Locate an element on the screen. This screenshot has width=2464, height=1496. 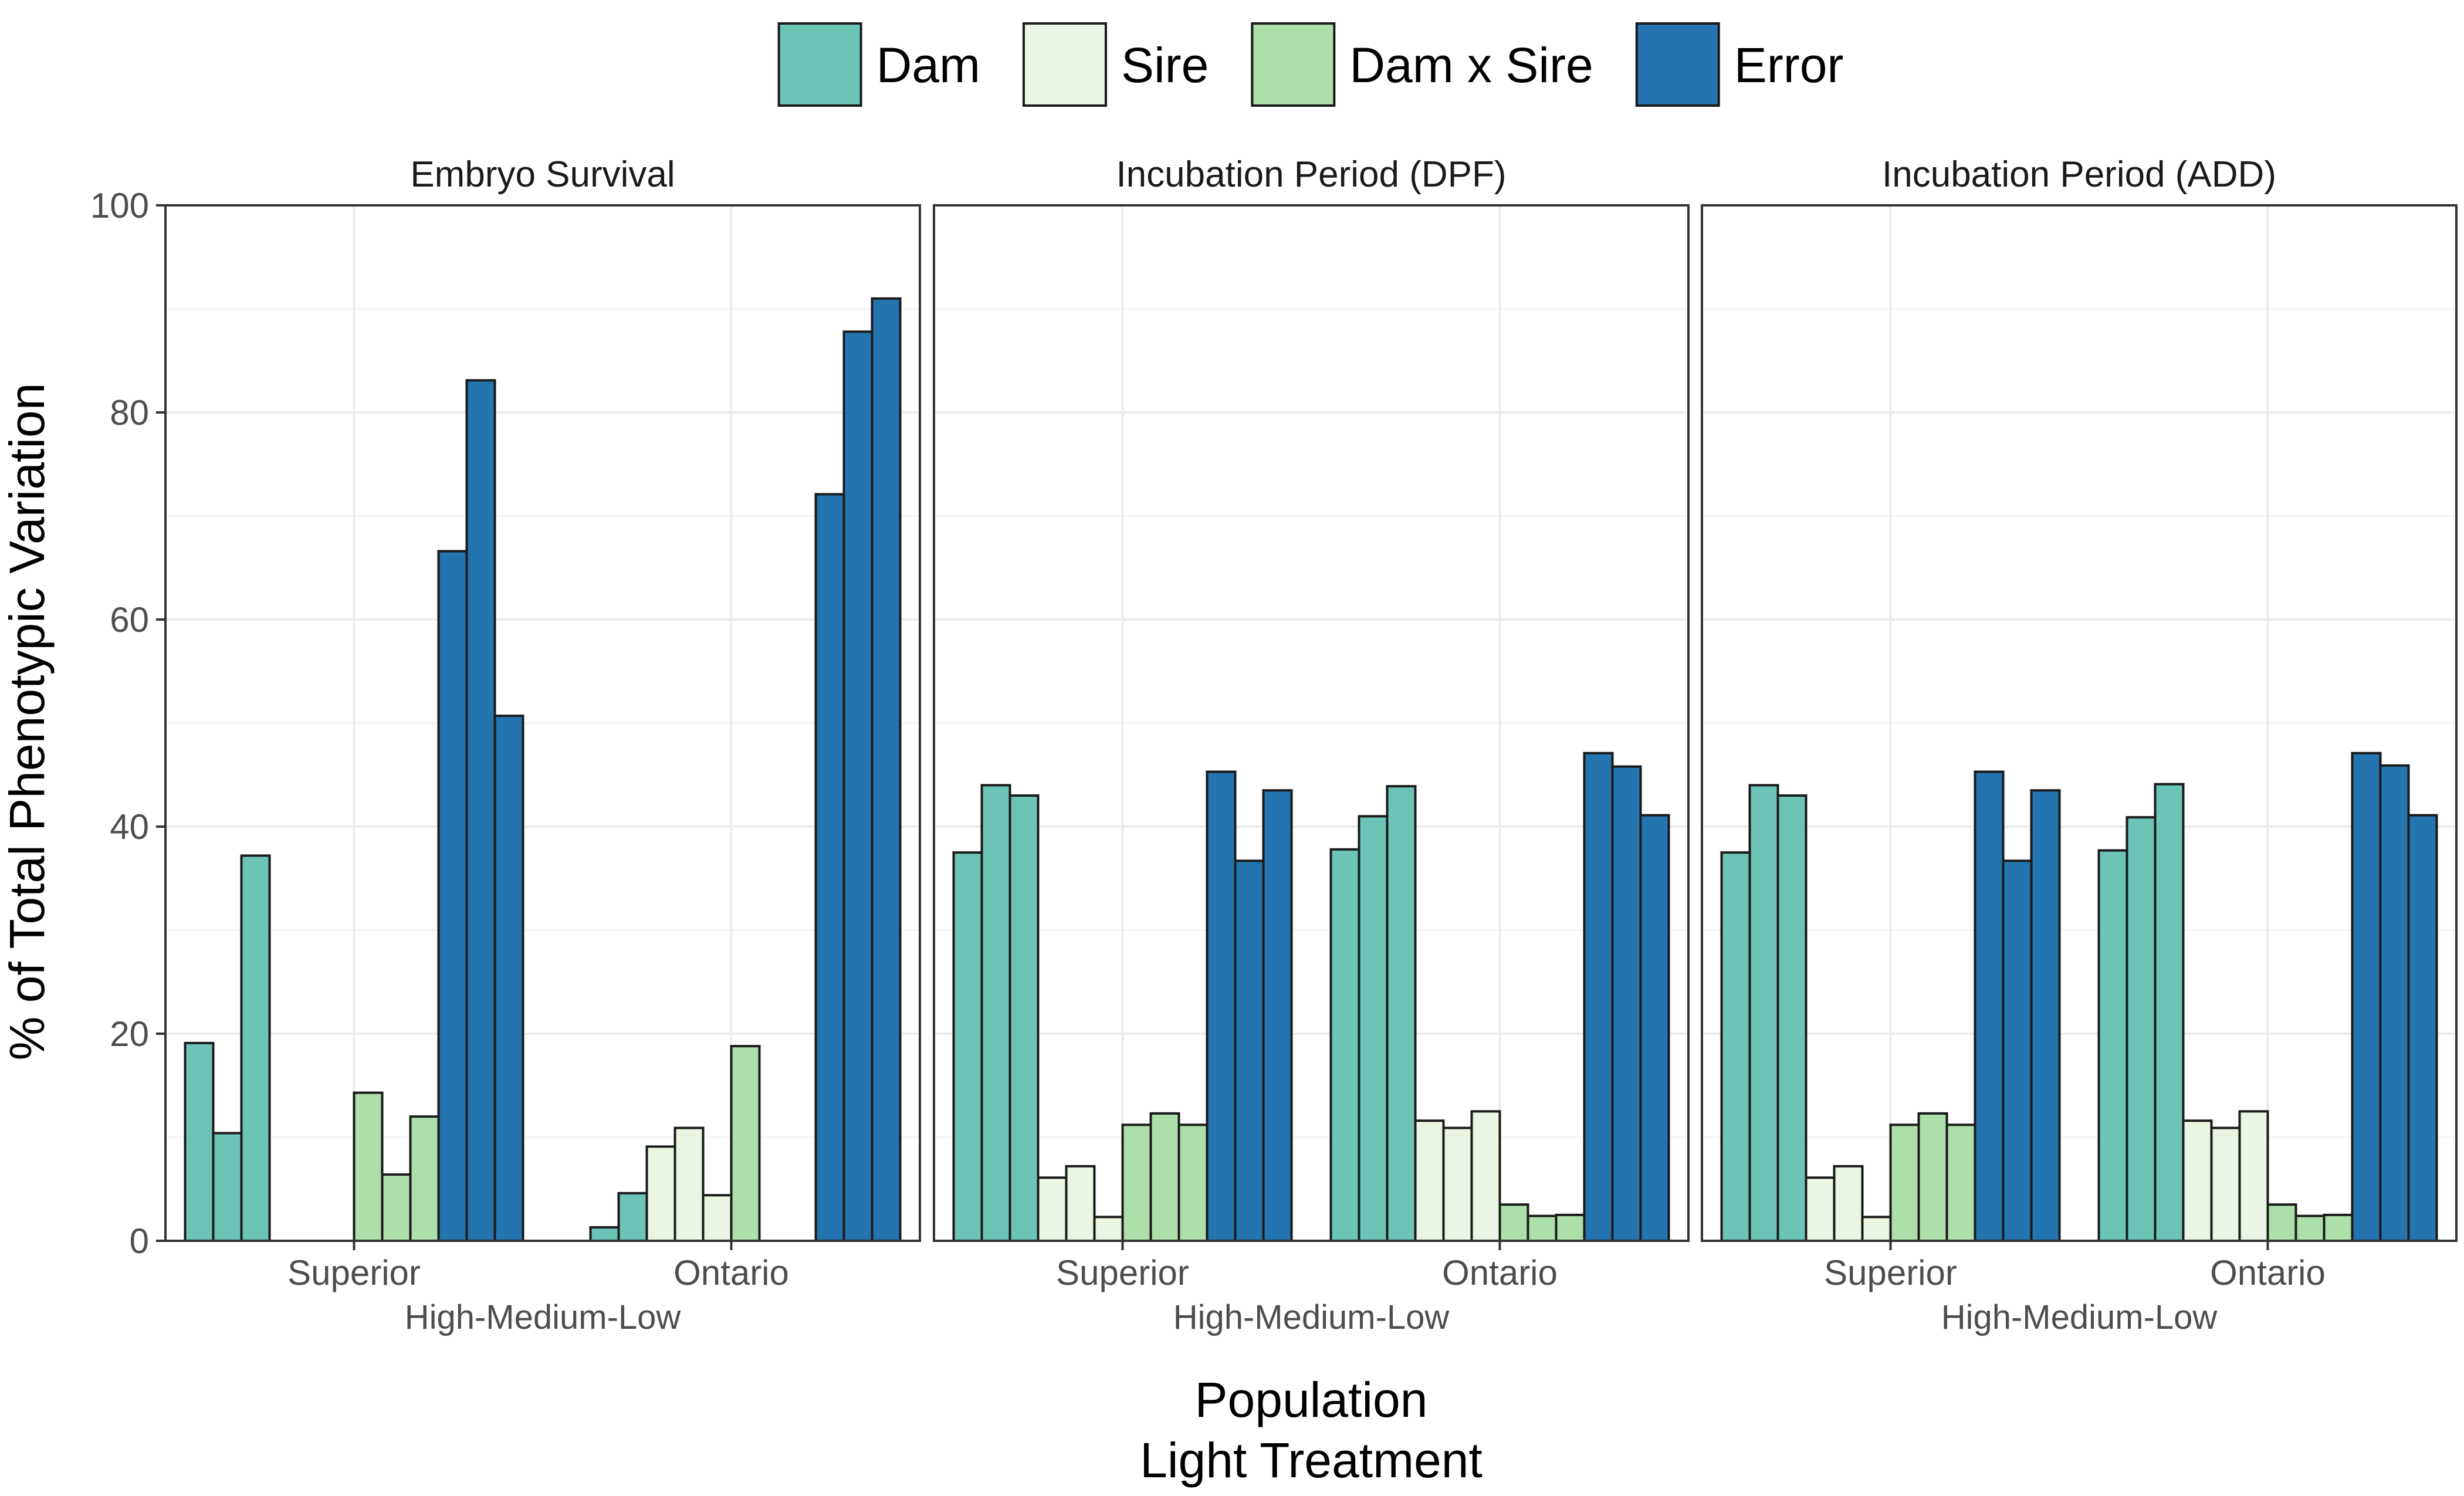
legend: Dam Sire Dam x Sire Error is located at coordinates (1310, 64).